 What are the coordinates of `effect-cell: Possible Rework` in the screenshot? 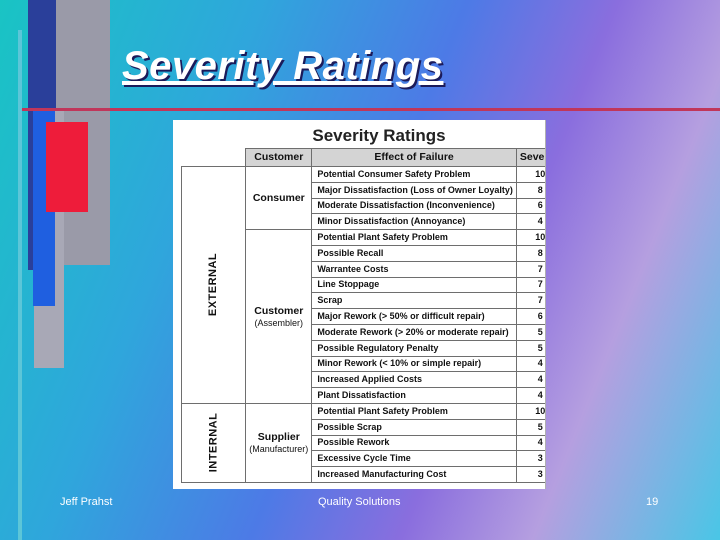 It's located at (414, 443).